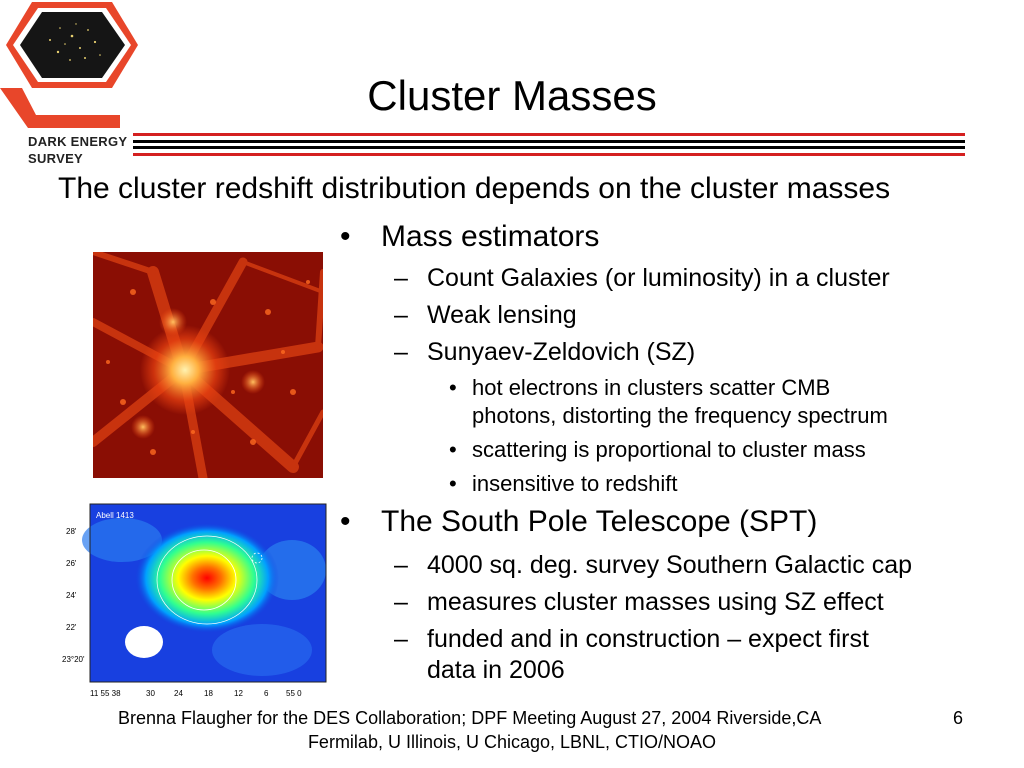  What do you see at coordinates (115, 515) in the screenshot?
I see `sz-map-label: Abell 1413` at bounding box center [115, 515].